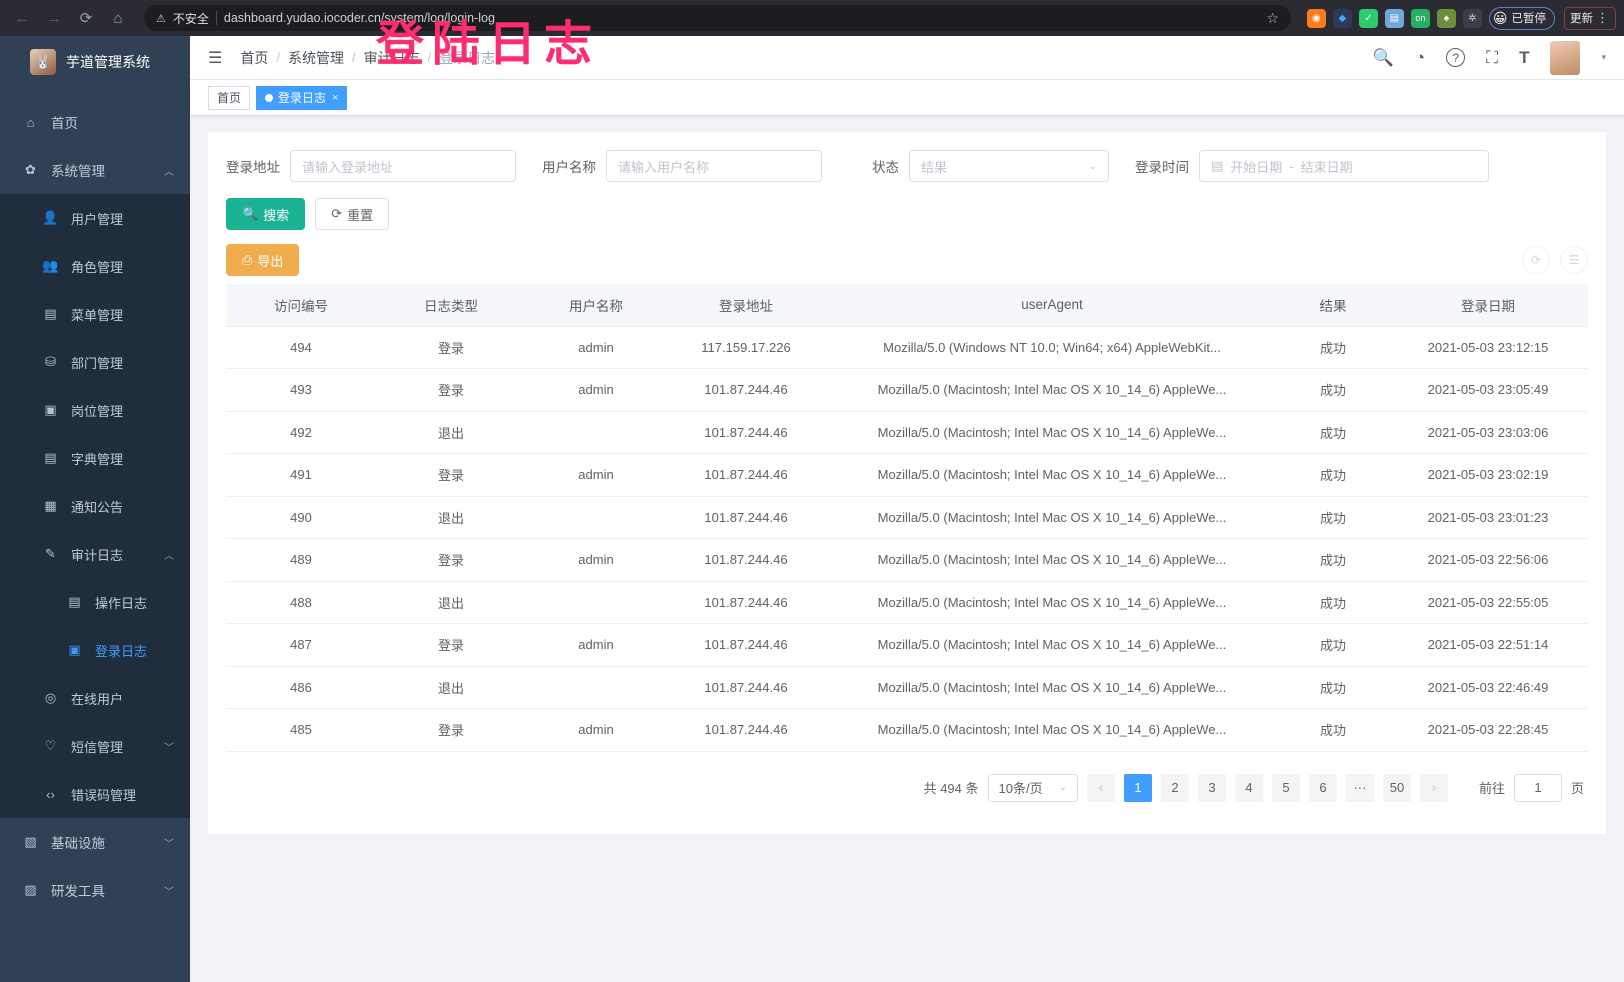  Describe the element at coordinates (1536, 260) in the screenshot. I see `refresh-icon: ⟳` at that location.